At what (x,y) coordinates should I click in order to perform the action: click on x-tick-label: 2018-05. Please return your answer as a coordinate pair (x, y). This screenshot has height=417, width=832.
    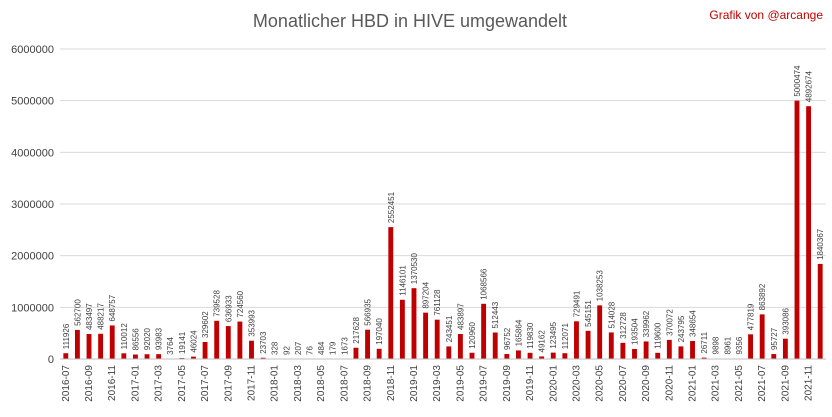
    Looking at the image, I should click on (321, 383).